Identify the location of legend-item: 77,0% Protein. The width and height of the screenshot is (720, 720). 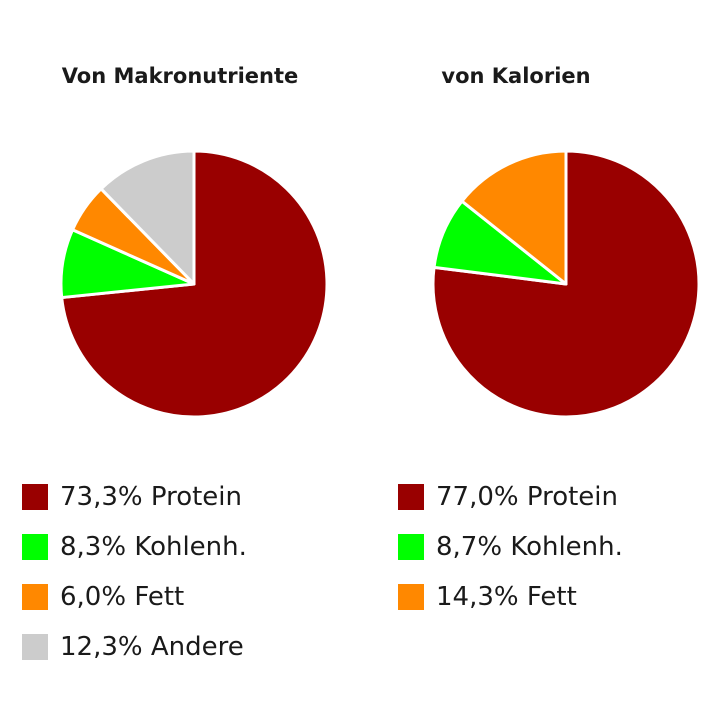
(510, 497).